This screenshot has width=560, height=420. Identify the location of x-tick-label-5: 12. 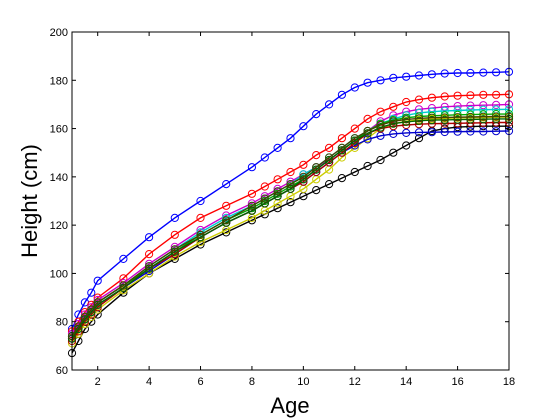
(355, 382).